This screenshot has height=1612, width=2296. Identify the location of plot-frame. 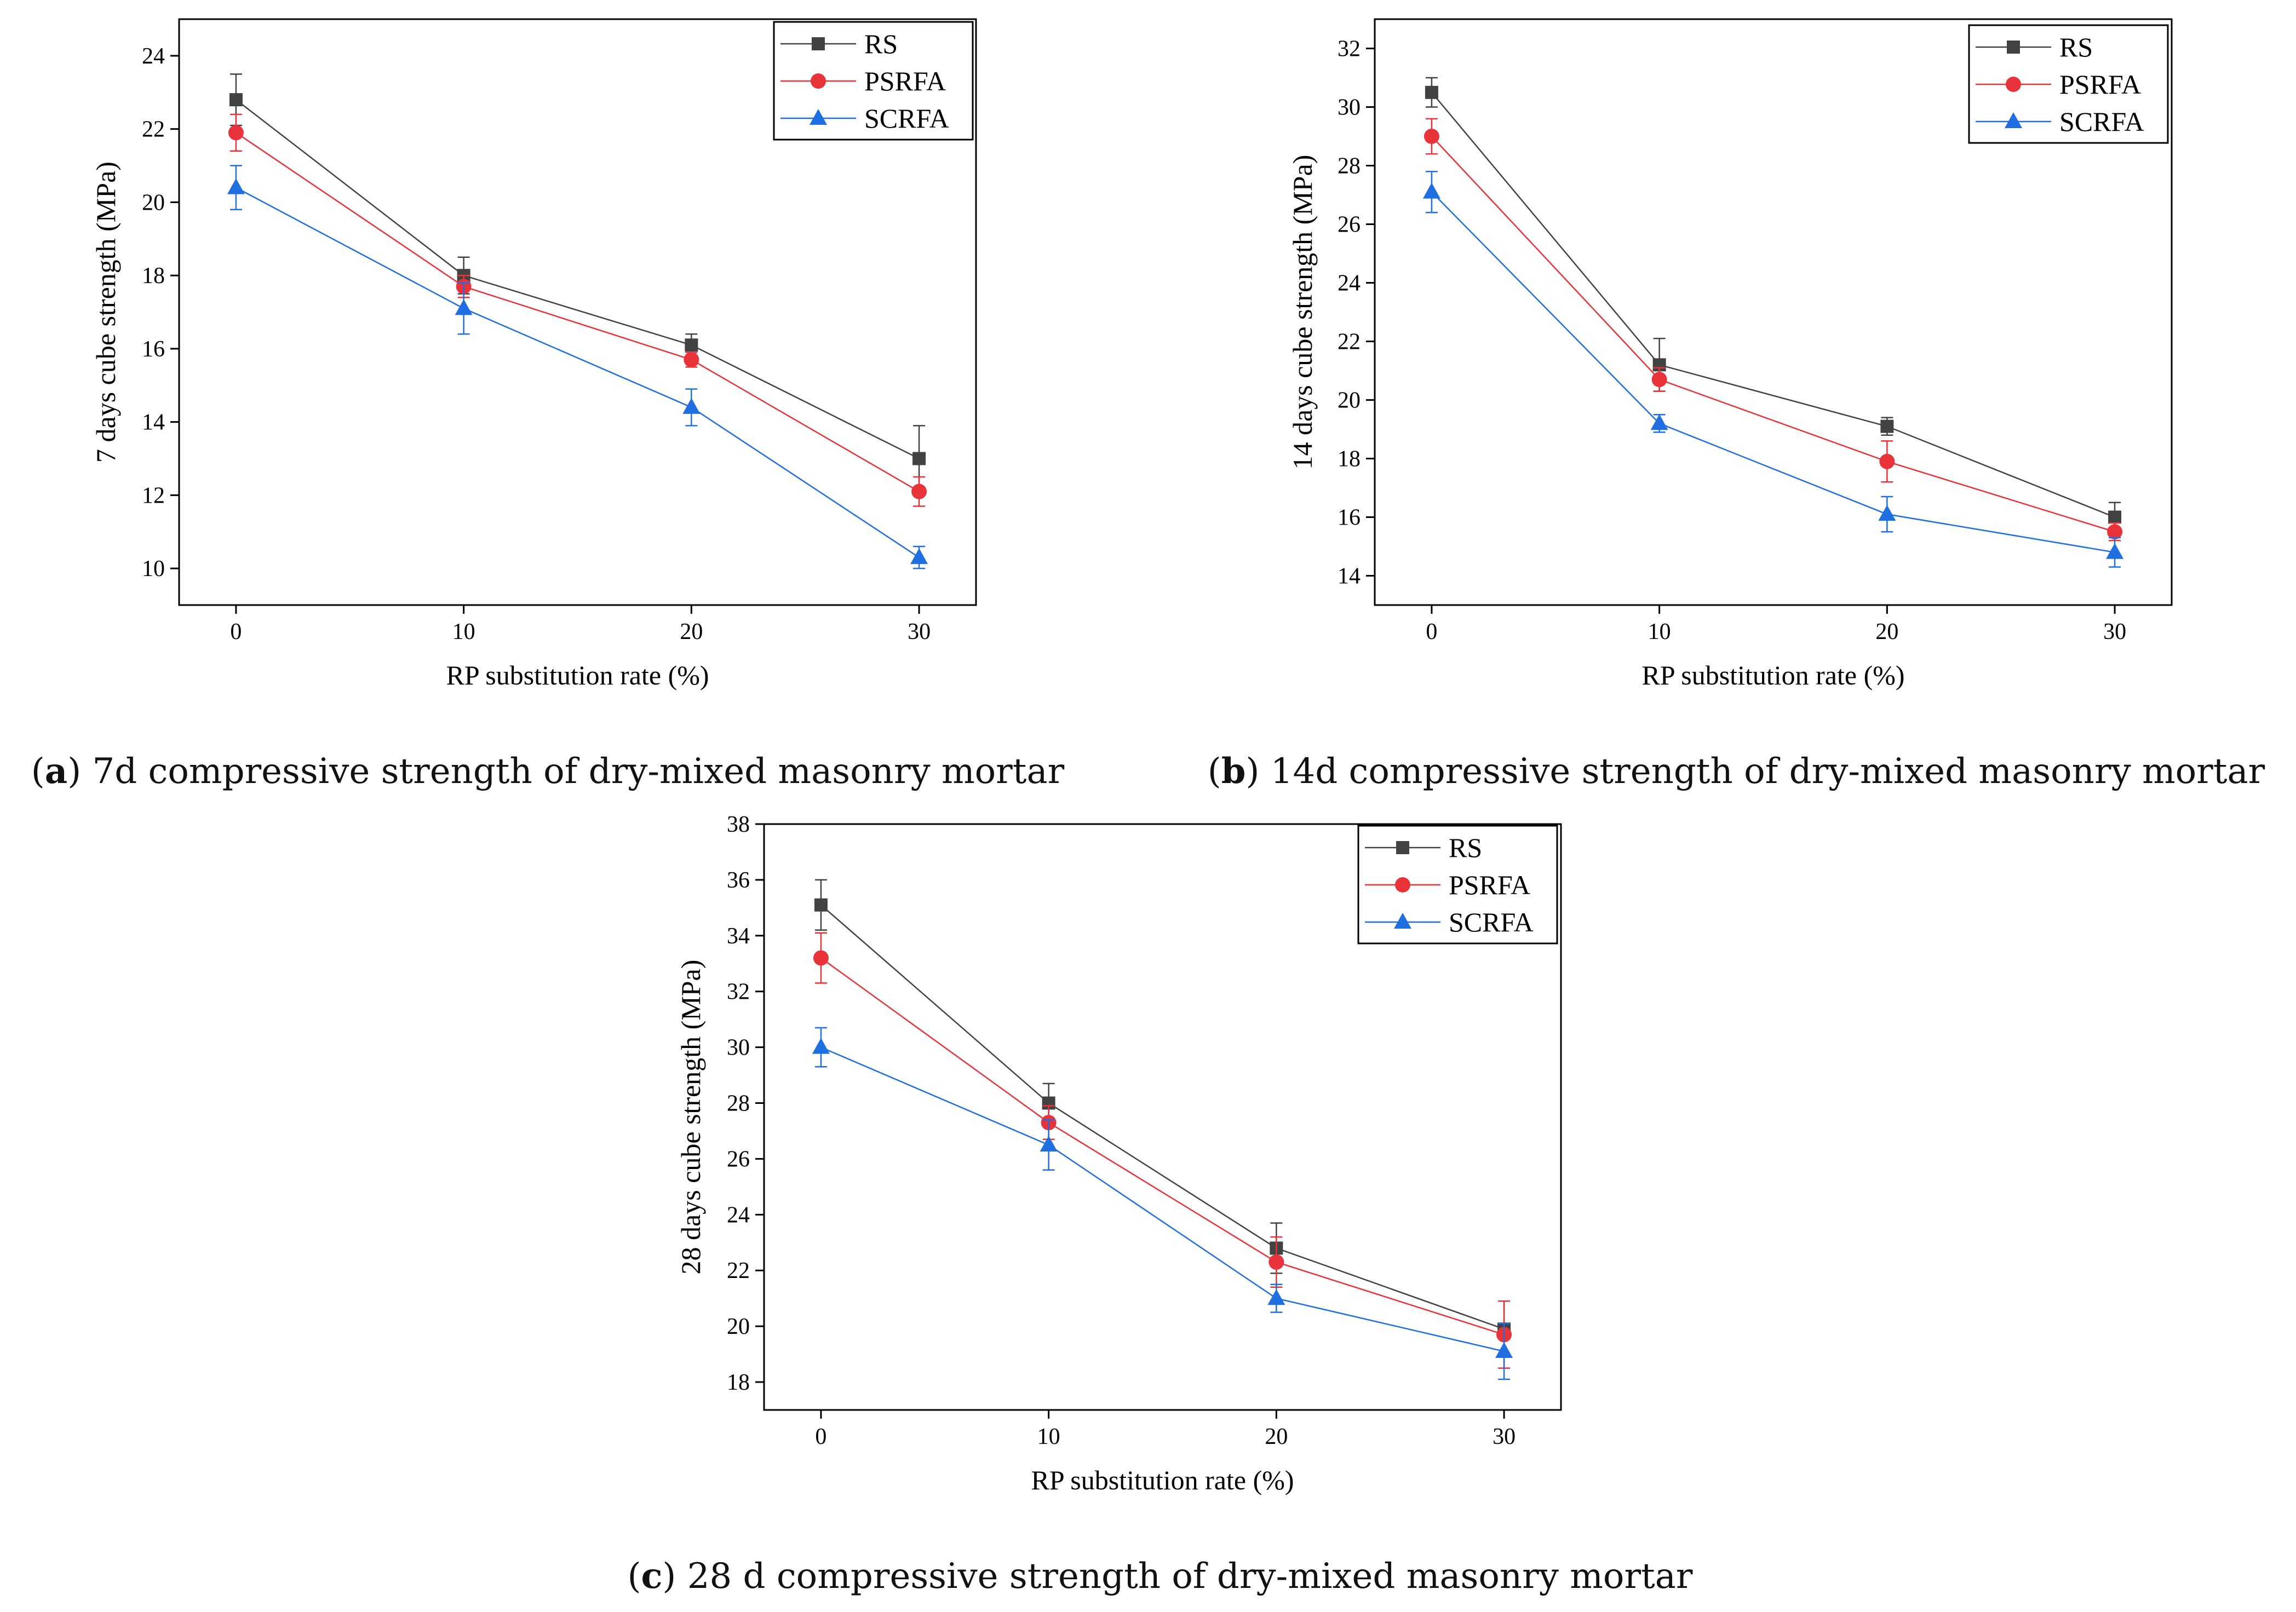
(578, 312).